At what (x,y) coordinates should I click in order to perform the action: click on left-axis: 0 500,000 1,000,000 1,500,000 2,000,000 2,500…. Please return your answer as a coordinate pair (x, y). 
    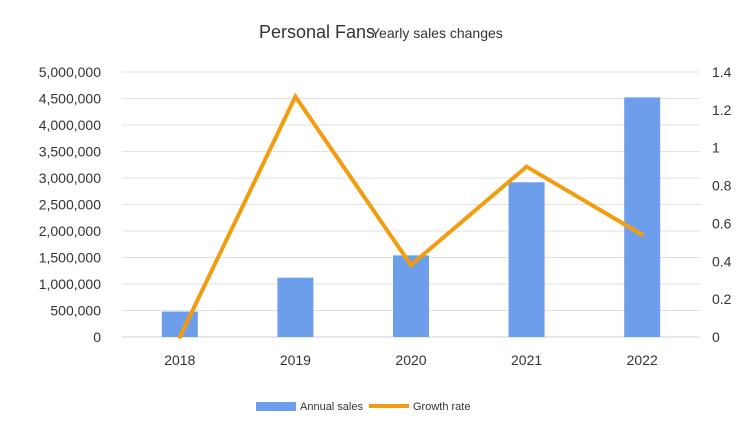
    Looking at the image, I should click on (70, 204).